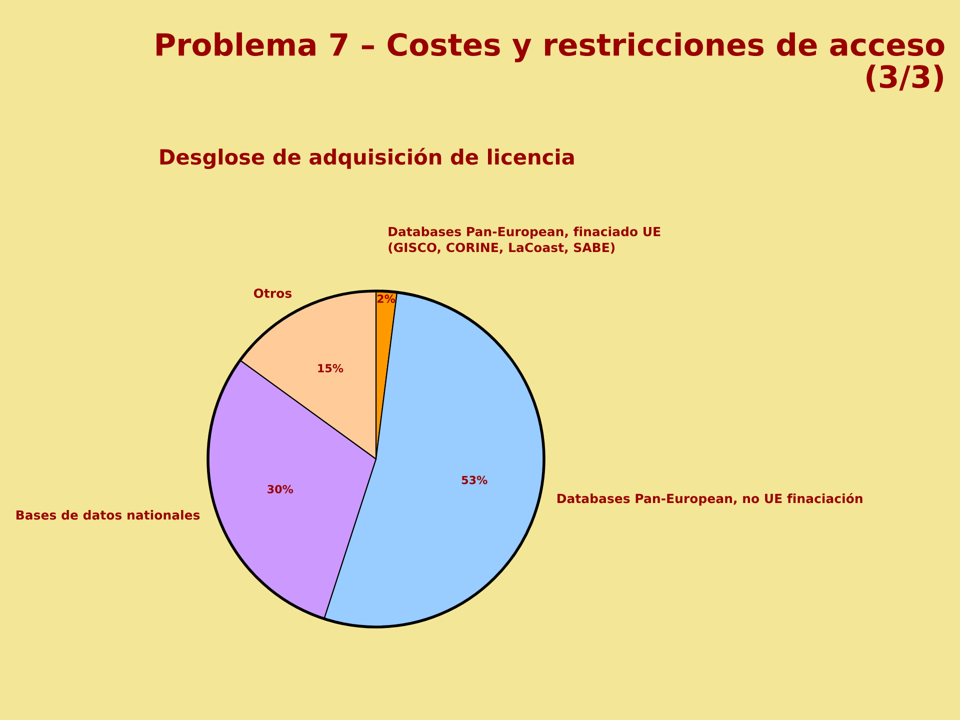  What do you see at coordinates (281, 489) in the screenshot?
I see `data-label: 30%` at bounding box center [281, 489].